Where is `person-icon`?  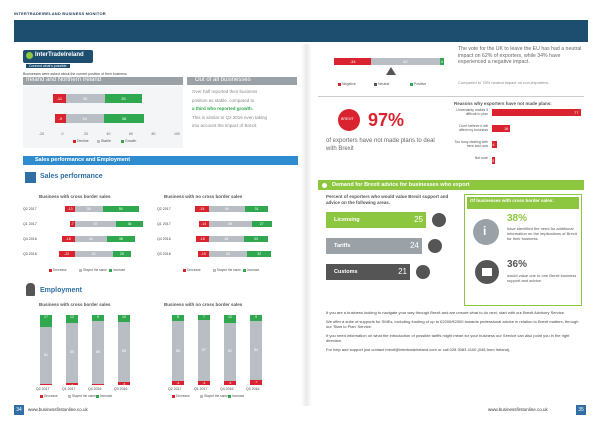 person-icon is located at coordinates (30, 289).